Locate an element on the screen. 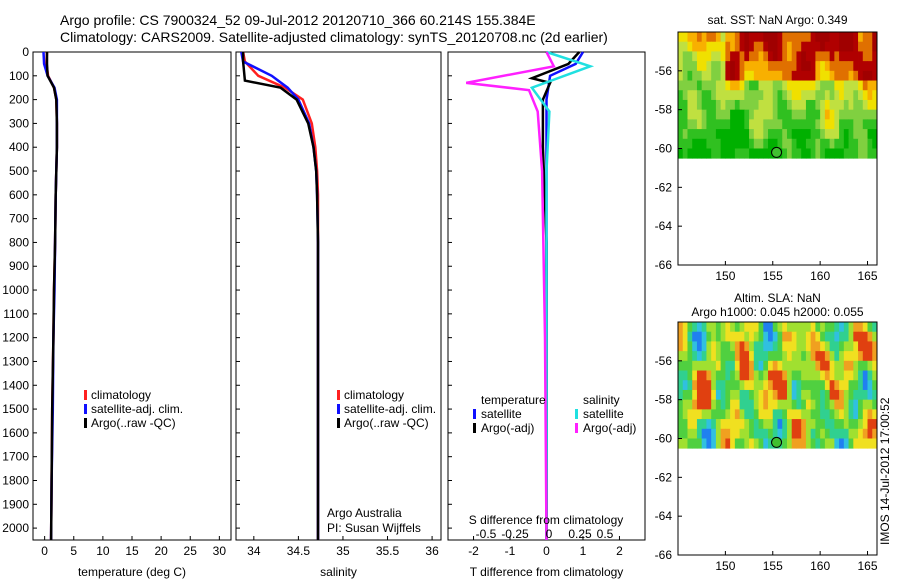 This screenshot has height=580, width=900. y-tick-label: 1400 is located at coordinates (15, 385).